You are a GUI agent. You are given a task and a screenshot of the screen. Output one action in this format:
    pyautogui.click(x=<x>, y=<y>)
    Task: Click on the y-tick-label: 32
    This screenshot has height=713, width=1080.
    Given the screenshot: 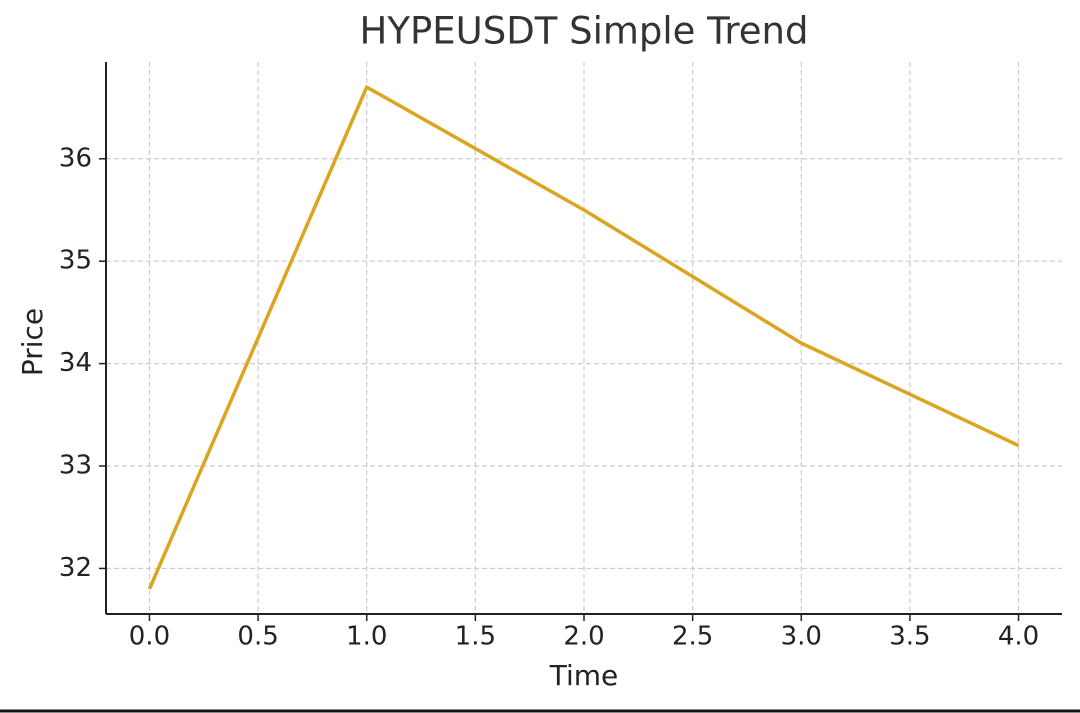 What is the action you would take?
    pyautogui.click(x=75, y=568)
    